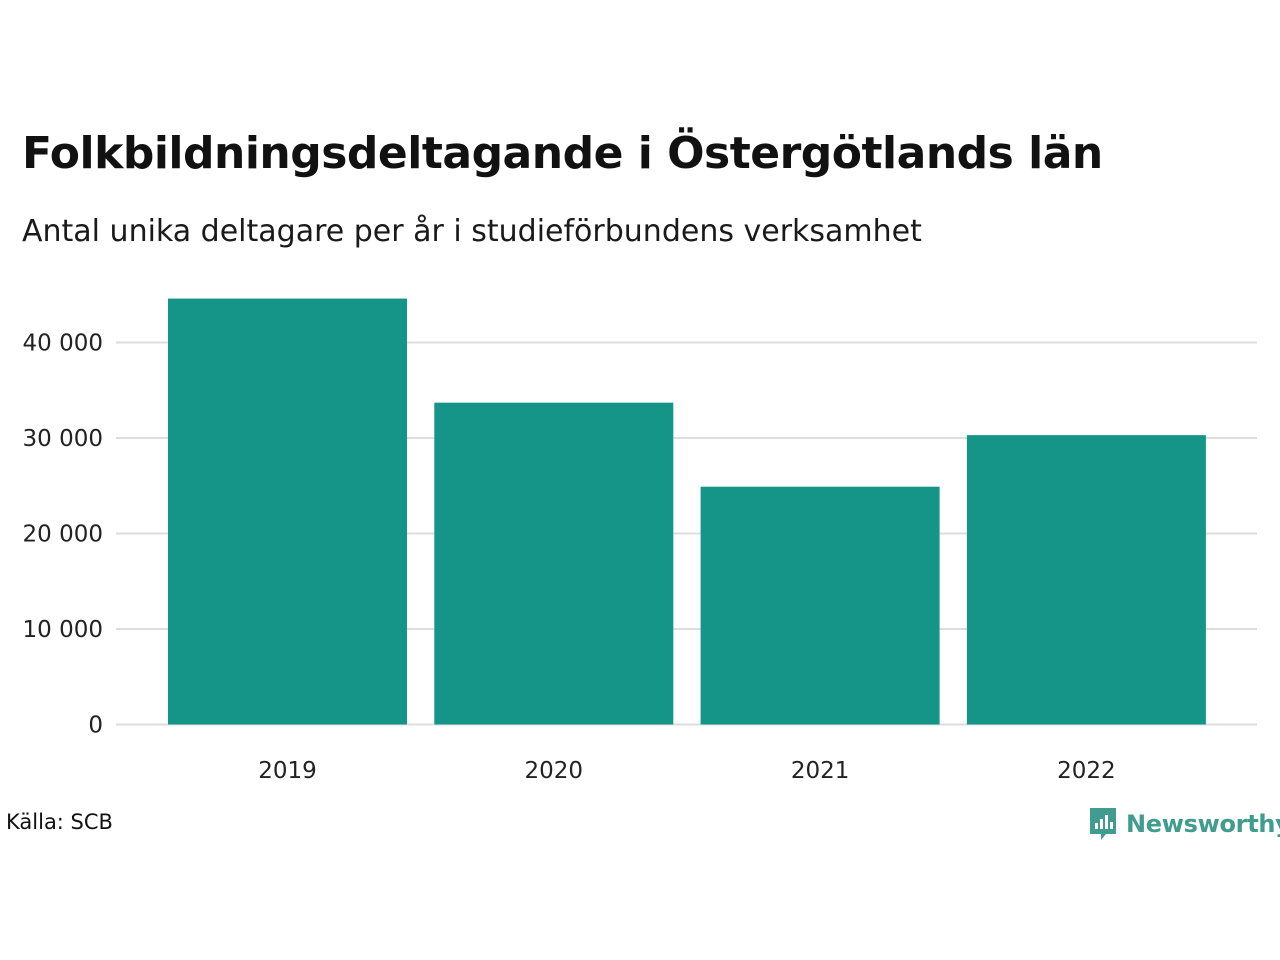 The image size is (1280, 960). I want to click on x-tick-label: 2021, so click(820, 771).